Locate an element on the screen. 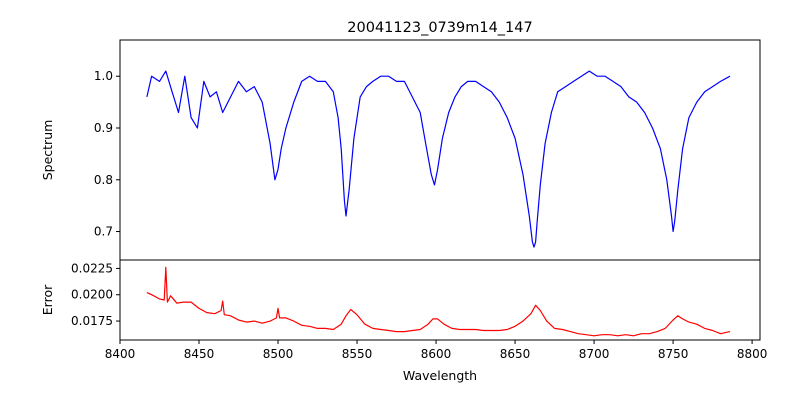  x-tick-label: 8800 is located at coordinates (752, 354).